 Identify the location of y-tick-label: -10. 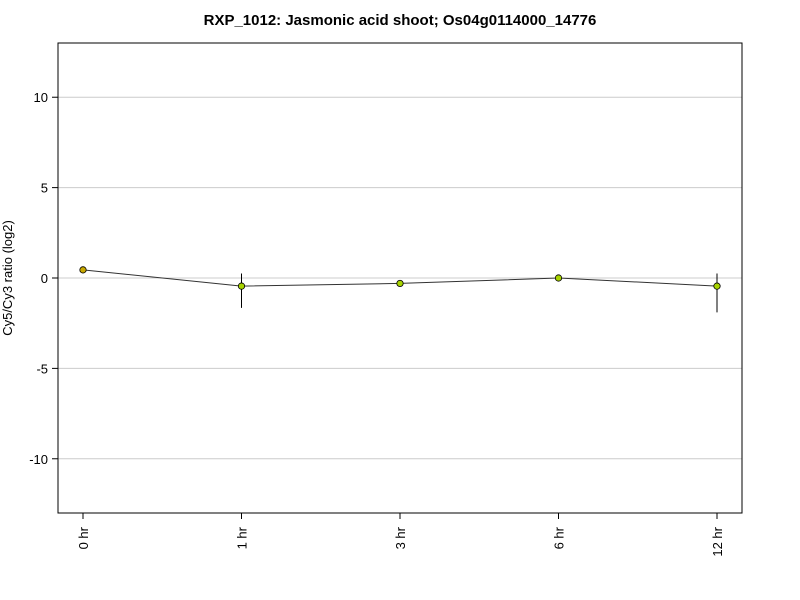
(38, 459).